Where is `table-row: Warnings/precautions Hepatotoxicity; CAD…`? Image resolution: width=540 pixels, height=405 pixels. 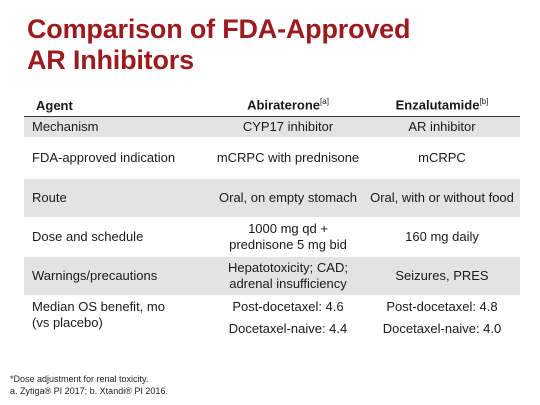
table-row: Warnings/precautions Hepatotoxicity; CAD… is located at coordinates (272, 276).